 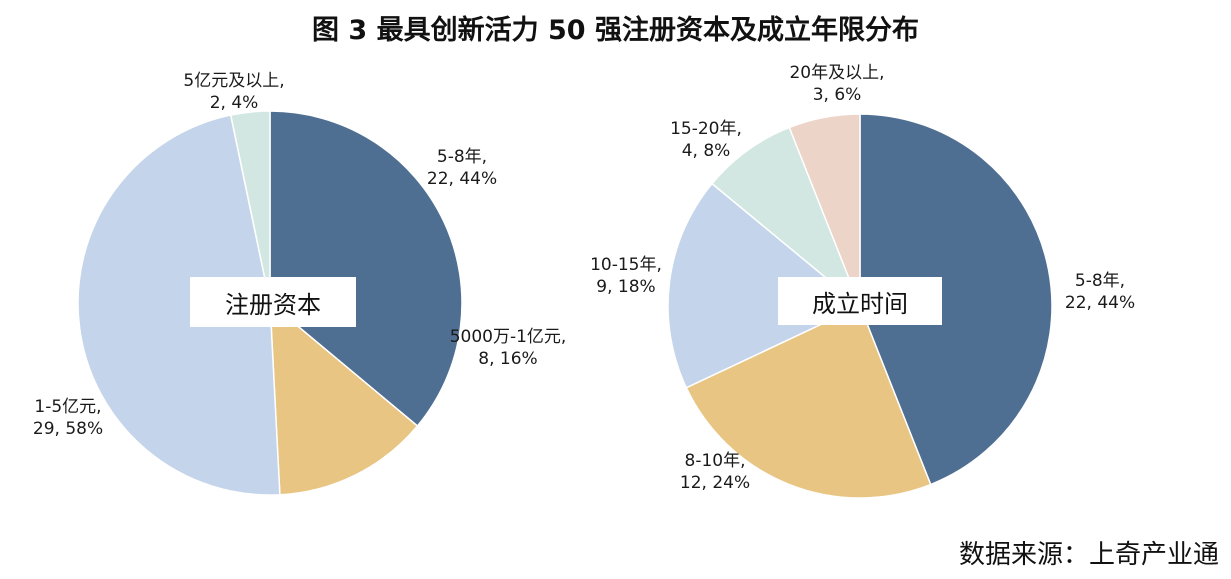 I want to click on slice-label: 15-20年,, so click(x=706, y=129).